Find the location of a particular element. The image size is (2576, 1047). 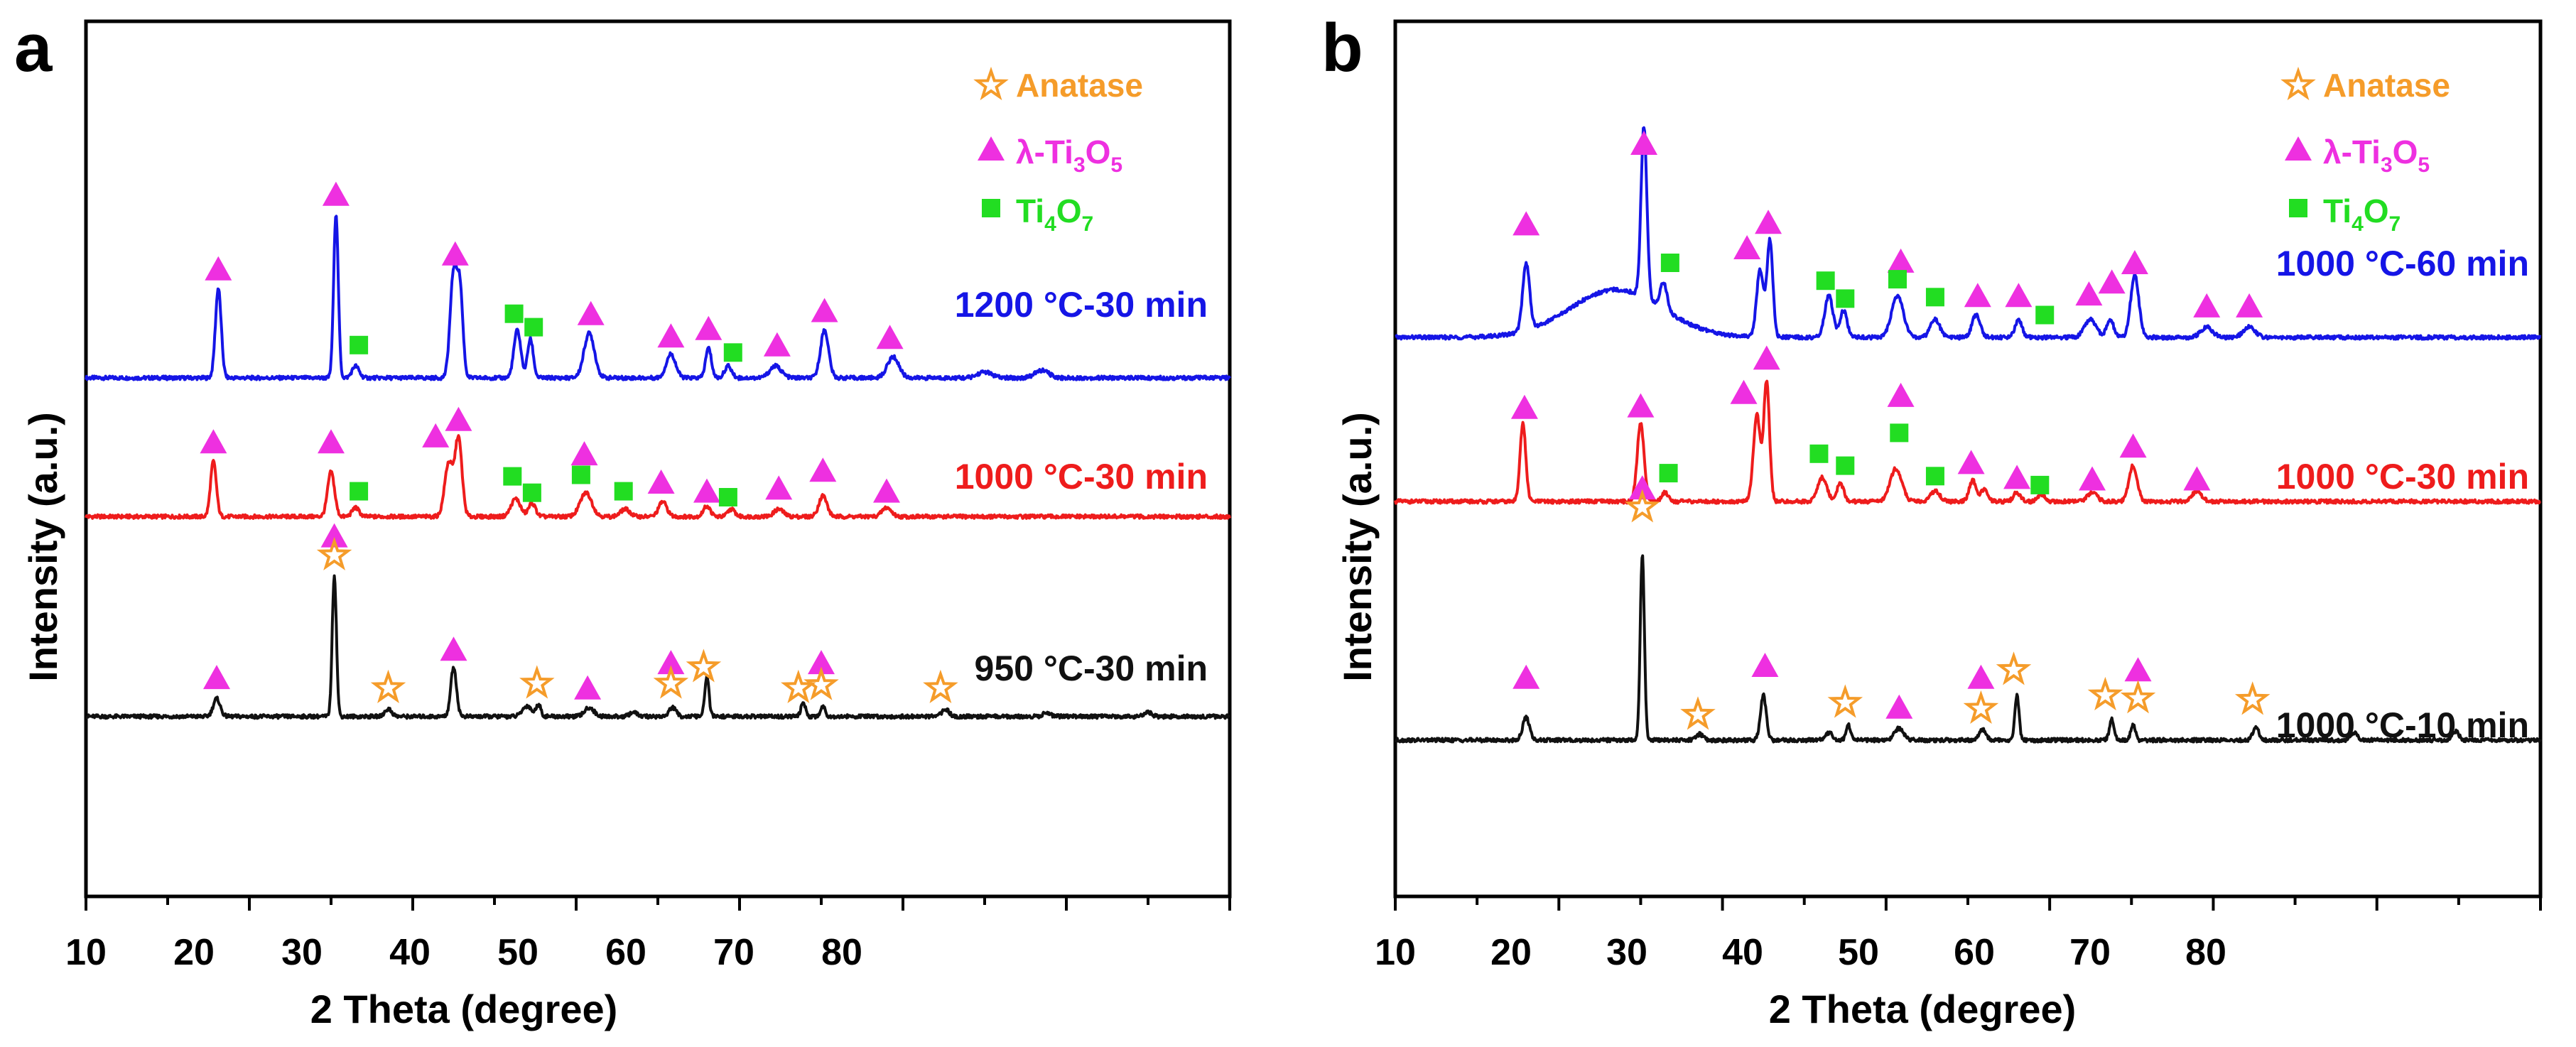

x-tick-label: 10 is located at coordinates (86, 952).